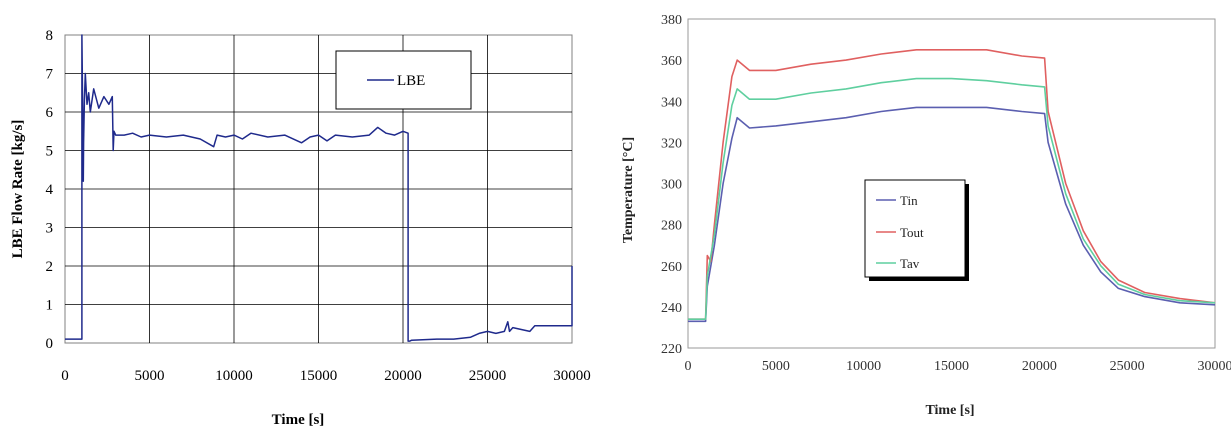 The width and height of the screenshot is (1231, 432). Describe the element at coordinates (671, 349) in the screenshot. I see `y-tick-label: 220` at that location.